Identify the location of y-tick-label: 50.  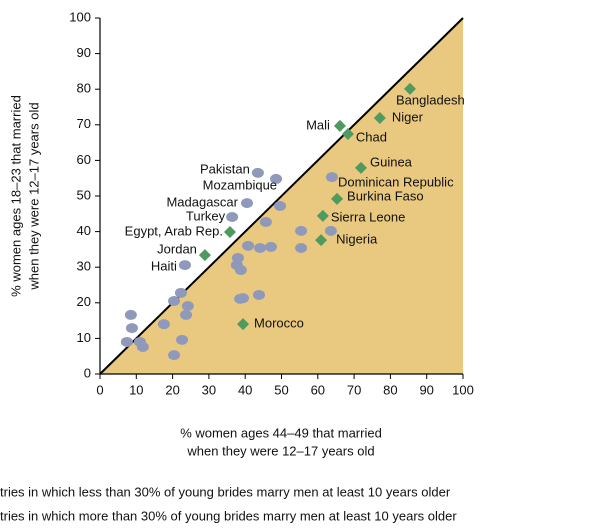
(84, 194).